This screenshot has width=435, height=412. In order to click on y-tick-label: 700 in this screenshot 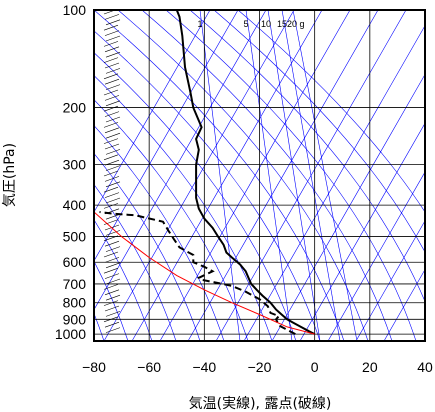, I will do `click(75, 284)`.